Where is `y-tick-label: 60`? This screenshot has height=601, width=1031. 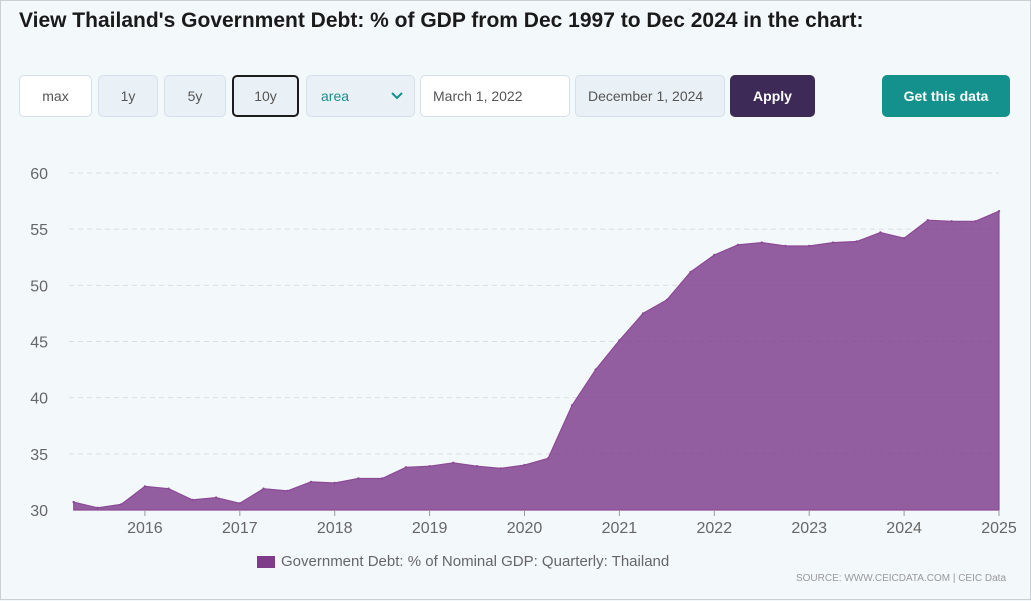 y-tick-label: 60 is located at coordinates (39, 174).